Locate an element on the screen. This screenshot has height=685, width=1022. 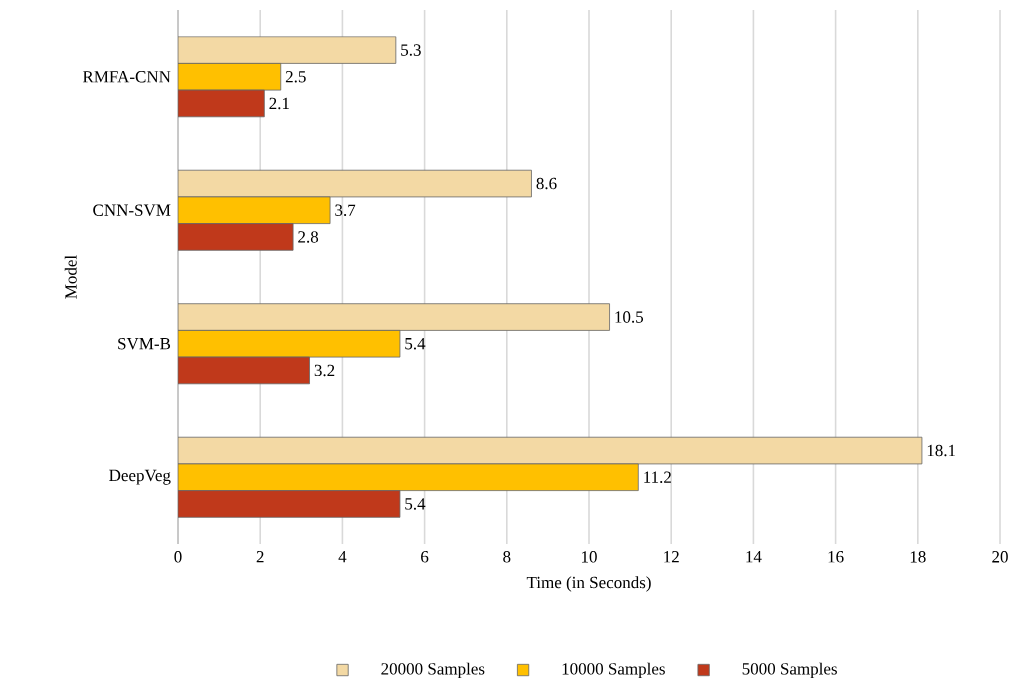
legend-label: 10000 Samples is located at coordinates (613, 670).